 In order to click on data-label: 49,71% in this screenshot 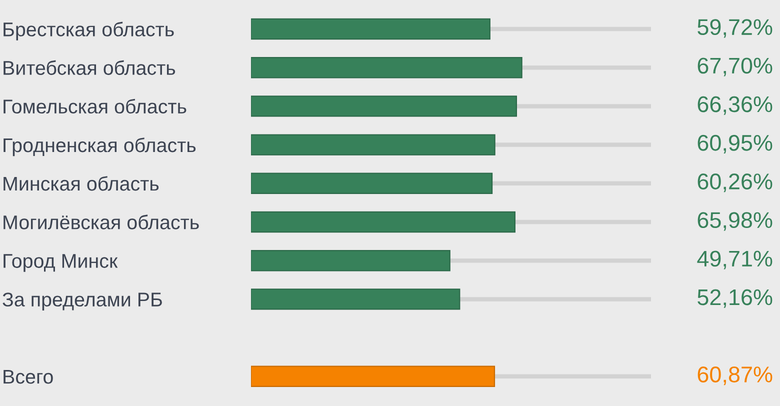, I will do `click(734, 260)`.